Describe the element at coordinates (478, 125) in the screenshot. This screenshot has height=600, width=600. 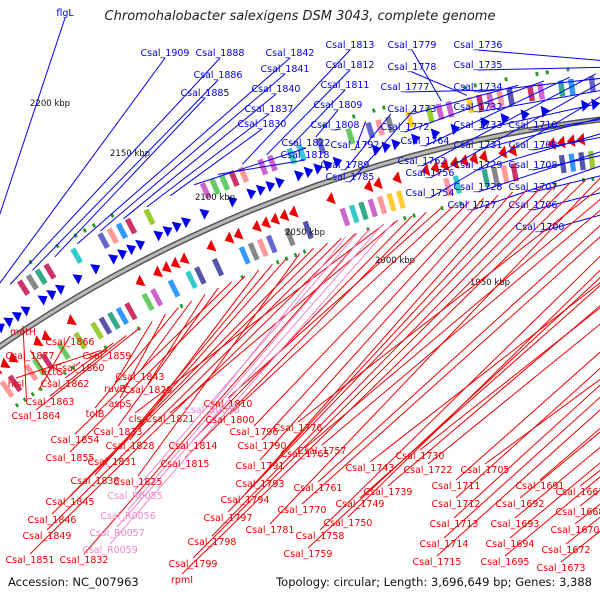
I see `forward-gene-label: Csal_1733` at that location.